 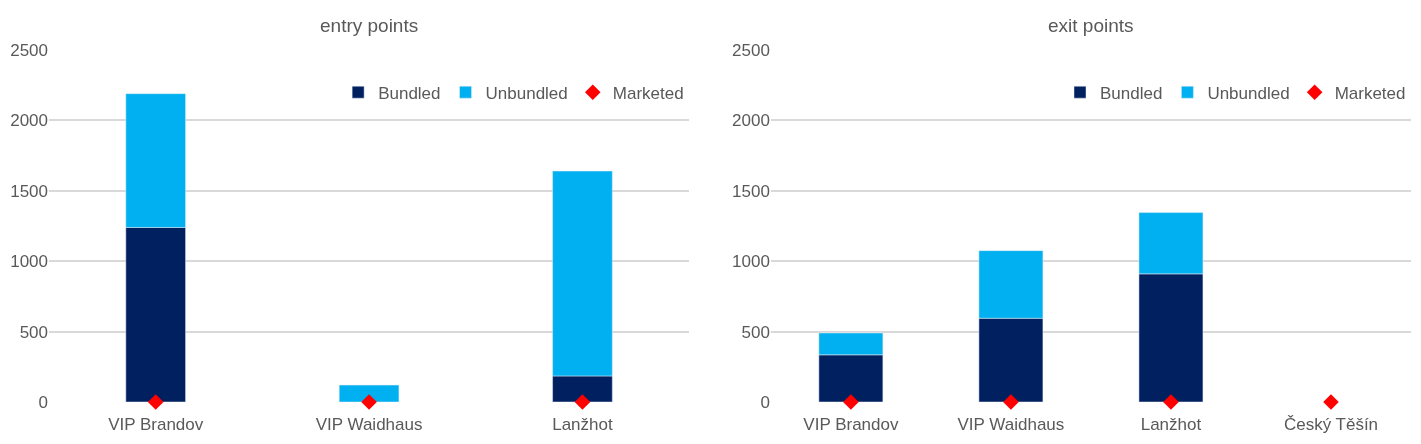 What do you see at coordinates (1331, 424) in the screenshot?
I see `x-tick-label: Český Těšín` at bounding box center [1331, 424].